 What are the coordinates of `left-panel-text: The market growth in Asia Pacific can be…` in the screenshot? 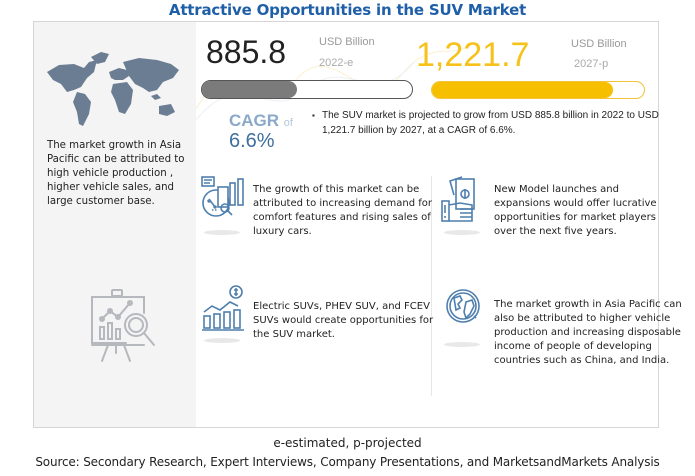 It's located at (116, 173).